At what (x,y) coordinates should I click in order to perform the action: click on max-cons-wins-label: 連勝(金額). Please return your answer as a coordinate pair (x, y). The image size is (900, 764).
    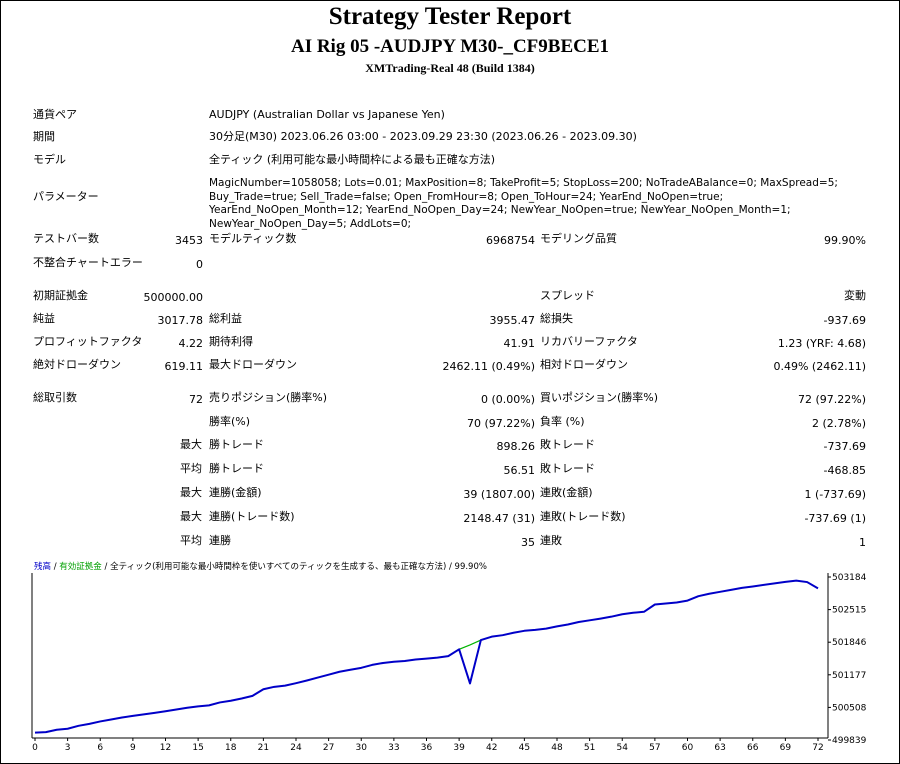
    Looking at the image, I should click on (235, 492).